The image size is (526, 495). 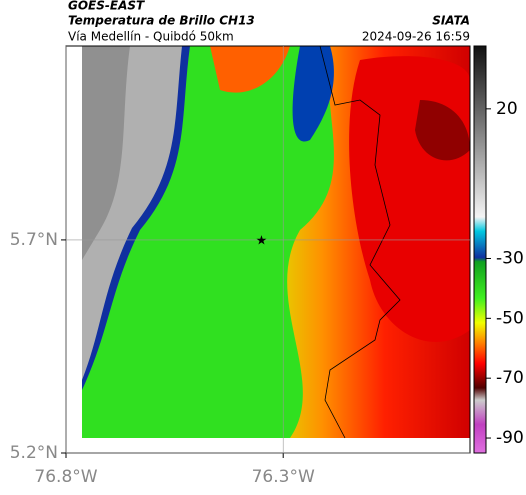 What do you see at coordinates (34, 453) in the screenshot?
I see `y-tick-label: 5.2°N` at bounding box center [34, 453].